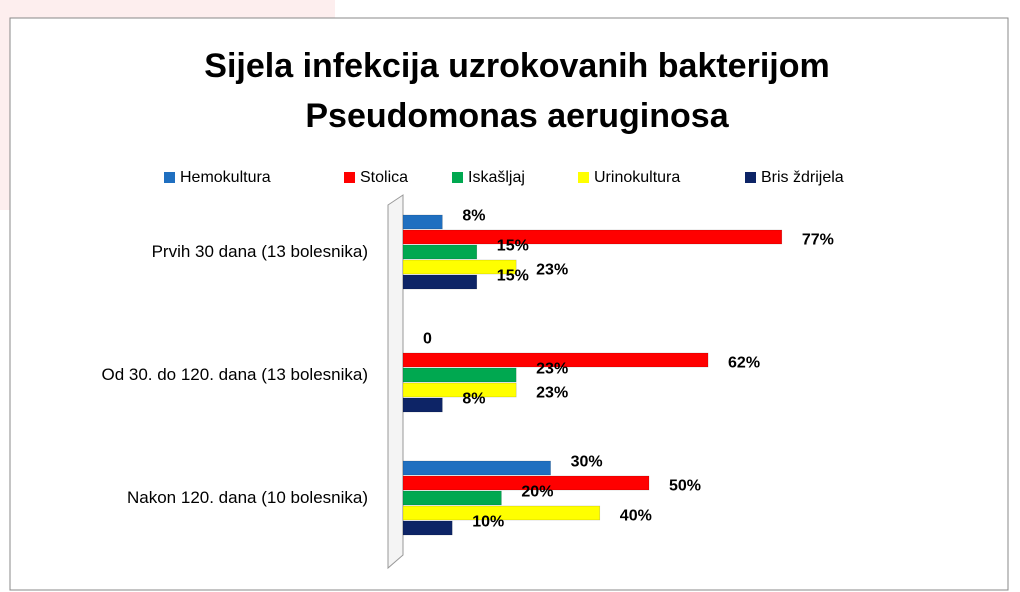 Image resolution: width=1020 pixels, height=592 pixels. I want to click on axis-wall, so click(395, 382).